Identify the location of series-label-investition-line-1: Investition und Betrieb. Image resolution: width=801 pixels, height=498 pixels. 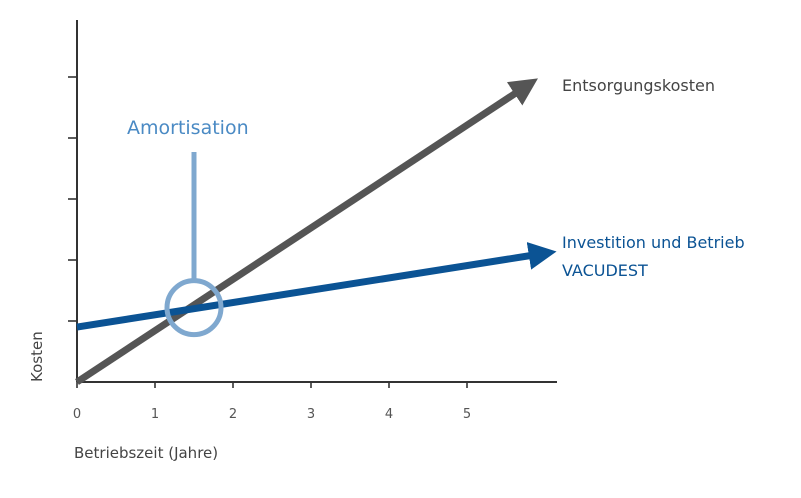
(653, 242).